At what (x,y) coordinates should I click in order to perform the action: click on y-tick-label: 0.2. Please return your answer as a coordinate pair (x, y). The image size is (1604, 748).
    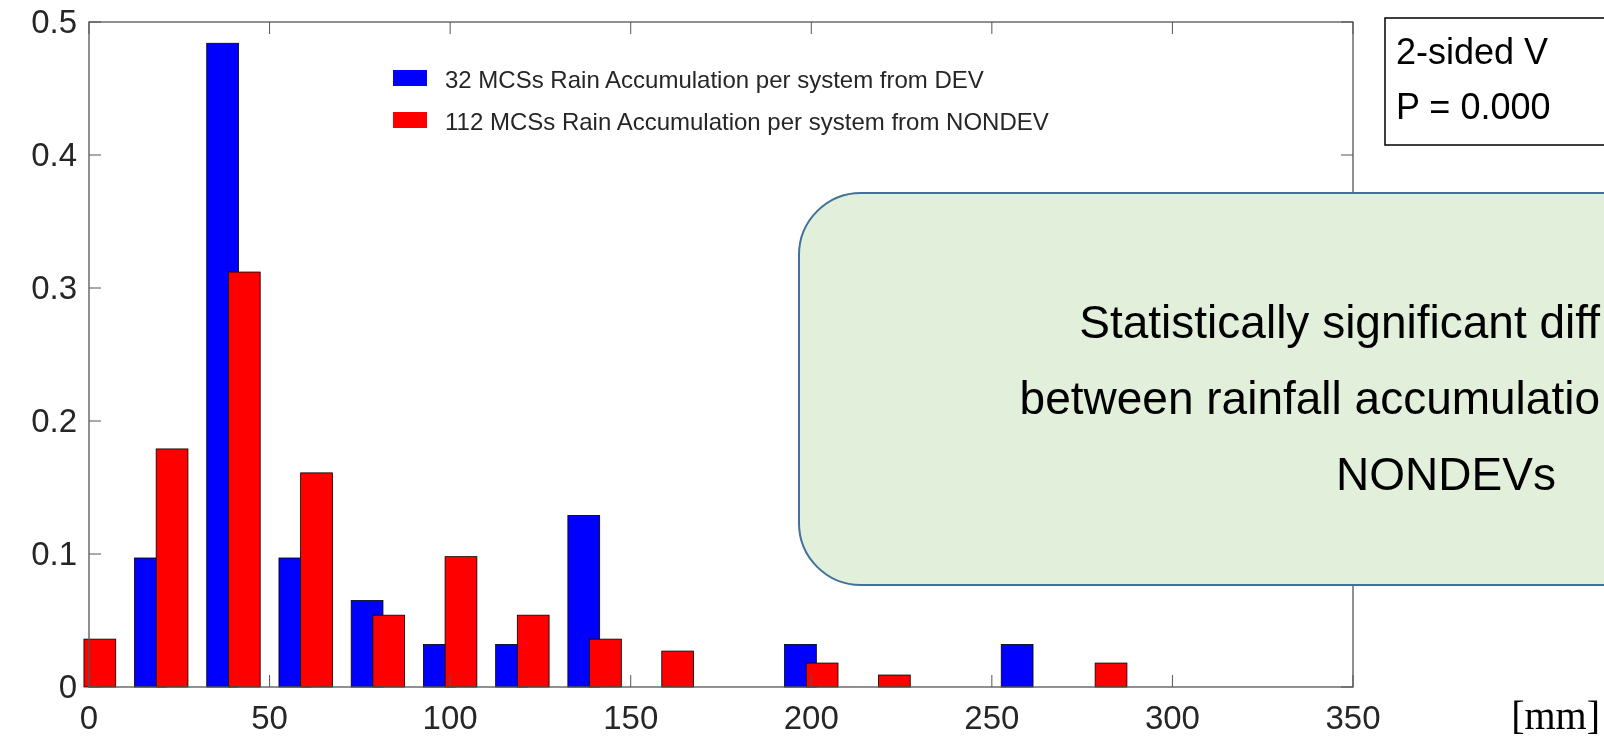
    Looking at the image, I should click on (54, 420).